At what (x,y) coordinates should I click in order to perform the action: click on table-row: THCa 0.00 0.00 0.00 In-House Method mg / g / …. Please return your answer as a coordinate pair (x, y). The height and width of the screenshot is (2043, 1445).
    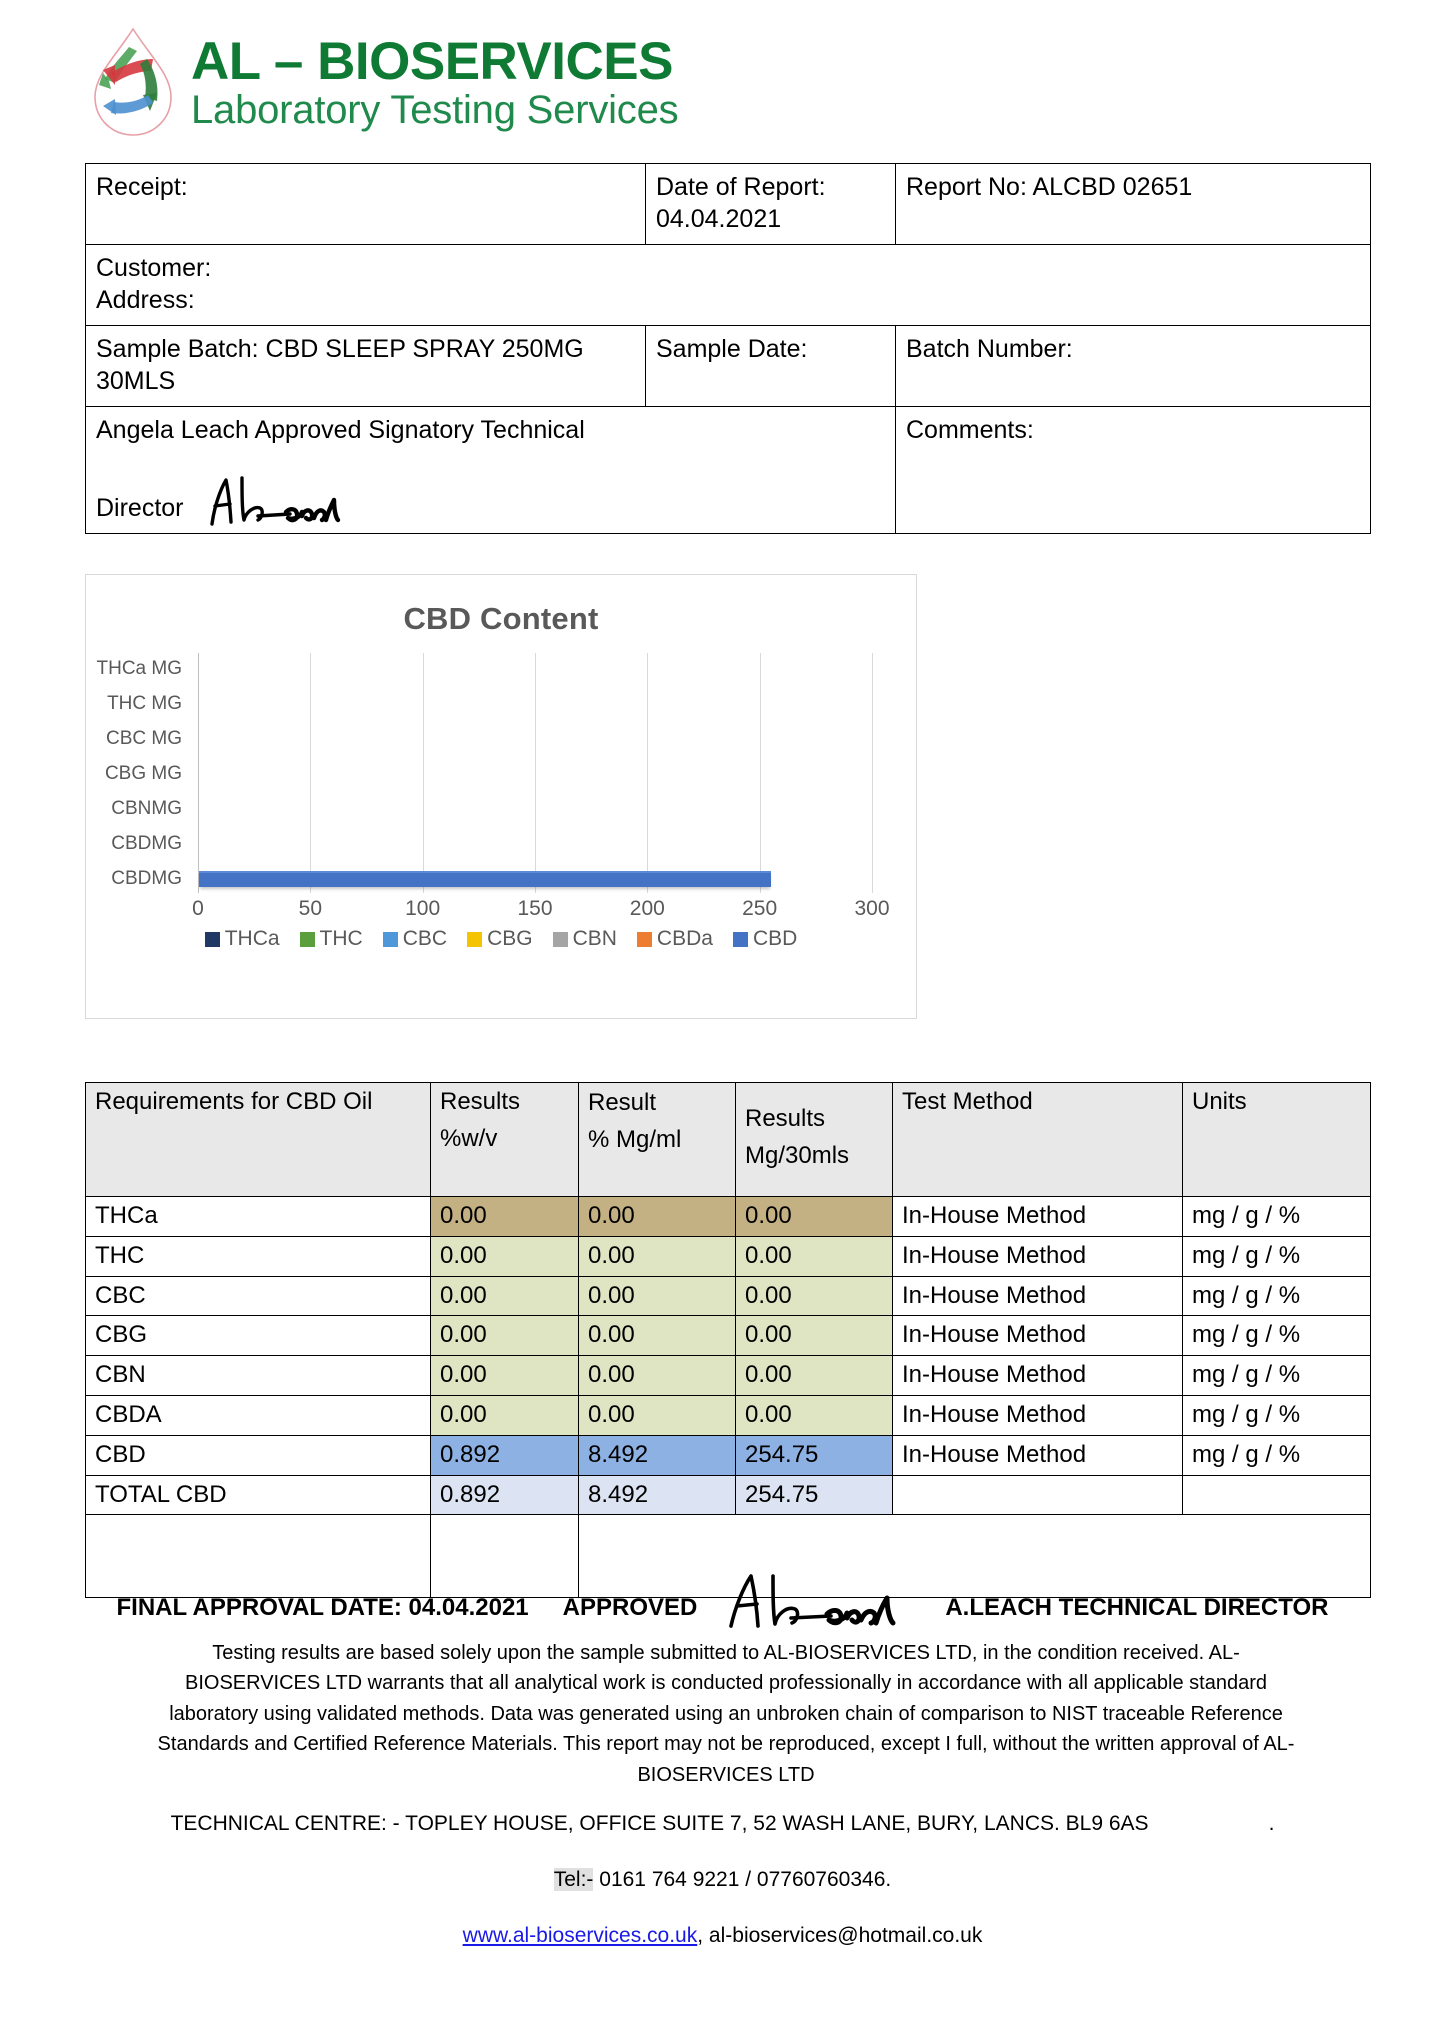
    Looking at the image, I should click on (728, 1216).